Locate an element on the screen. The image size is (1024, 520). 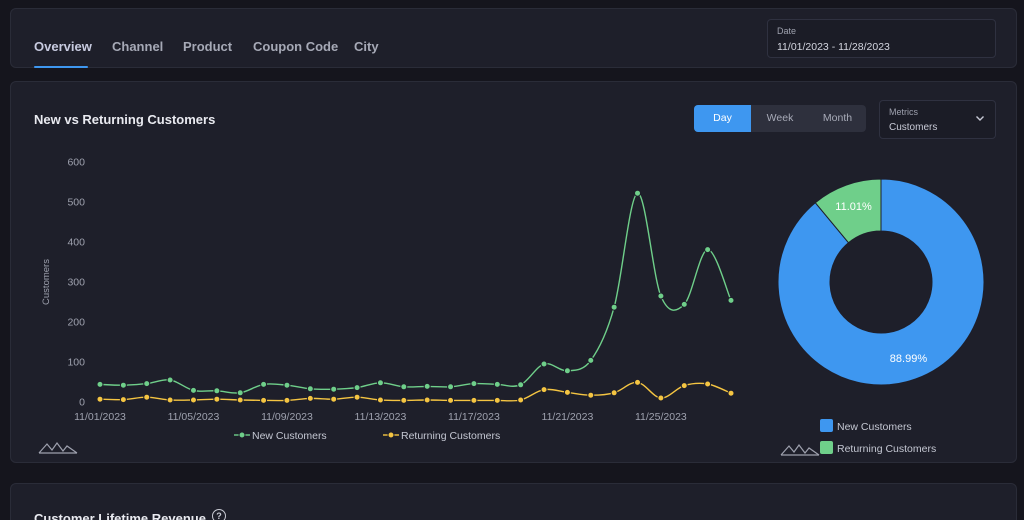
donut-slice-new-customers is located at coordinates (881, 282).